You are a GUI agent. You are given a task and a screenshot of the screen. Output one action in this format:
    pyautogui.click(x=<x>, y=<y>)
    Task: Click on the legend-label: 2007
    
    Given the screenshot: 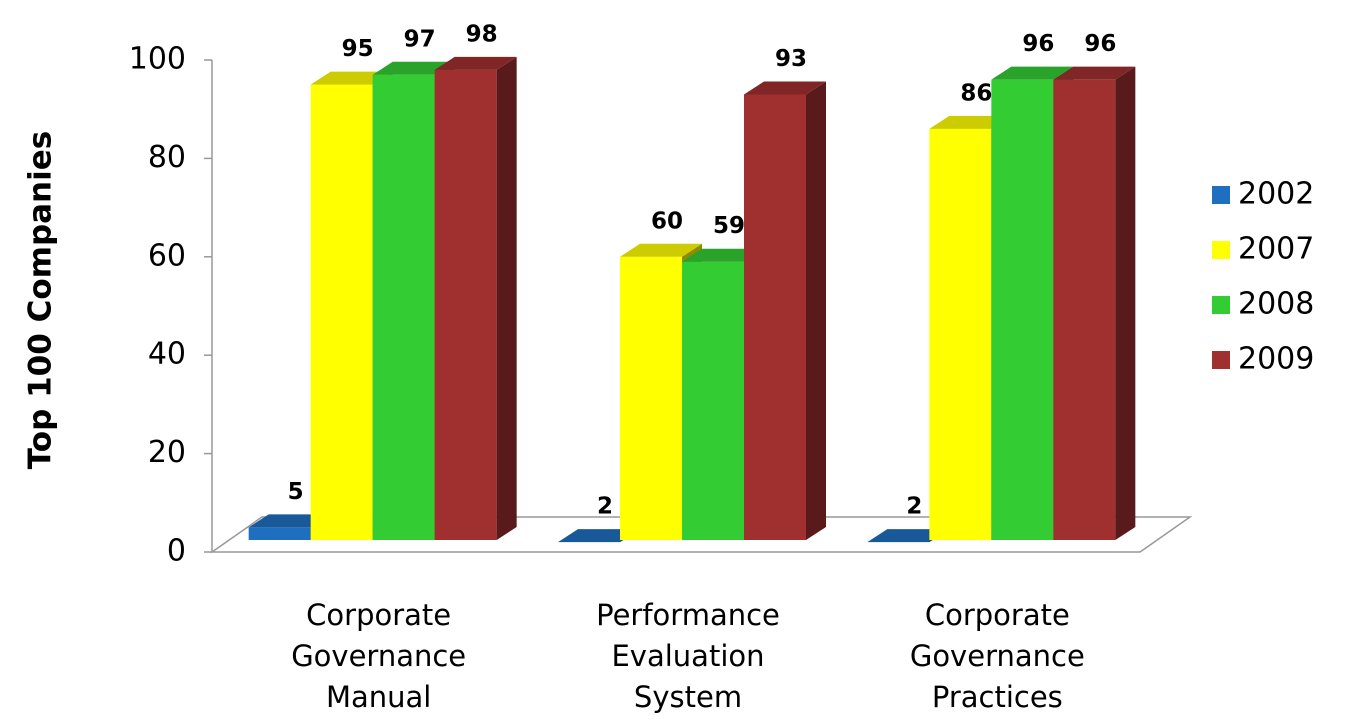 What is the action you would take?
    pyautogui.click(x=1276, y=249)
    